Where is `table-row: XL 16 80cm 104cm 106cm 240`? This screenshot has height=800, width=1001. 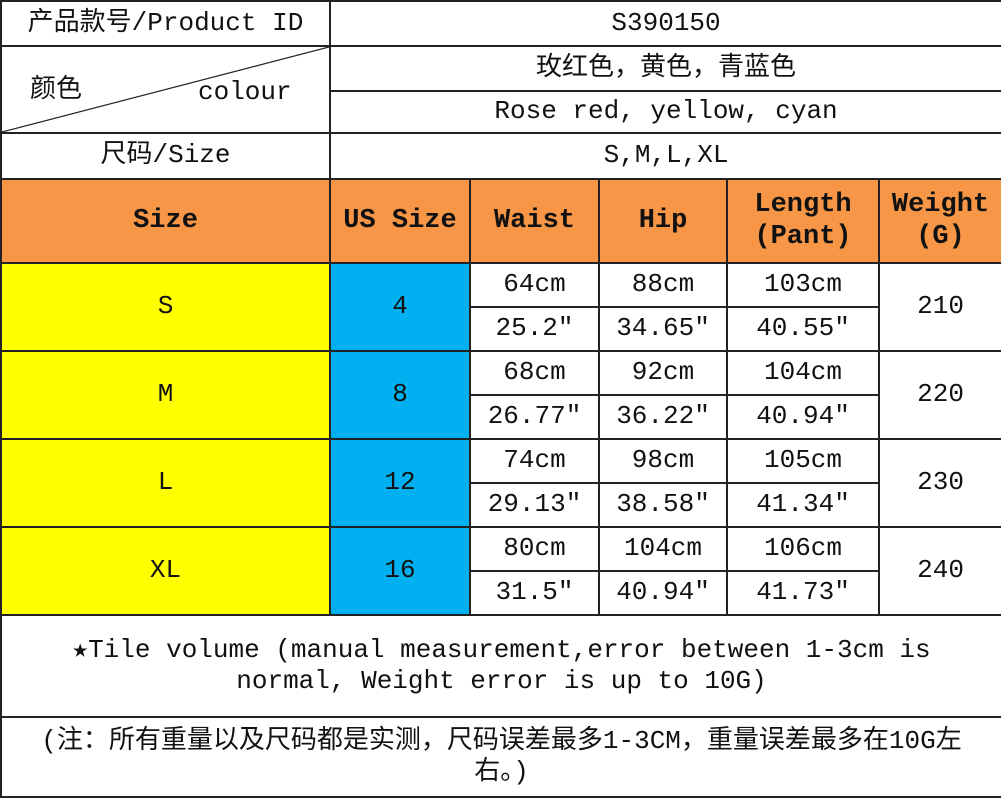
table-row: XL 16 80cm 104cm 106cm 240 is located at coordinates (500, 571).